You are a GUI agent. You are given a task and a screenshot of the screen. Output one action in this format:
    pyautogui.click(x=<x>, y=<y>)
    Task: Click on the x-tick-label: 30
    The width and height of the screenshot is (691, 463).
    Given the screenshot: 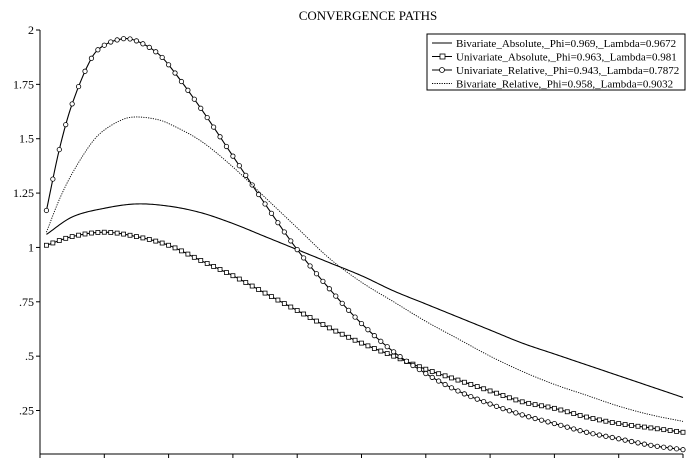 What is the action you would take?
    pyautogui.click(x=233, y=462)
    